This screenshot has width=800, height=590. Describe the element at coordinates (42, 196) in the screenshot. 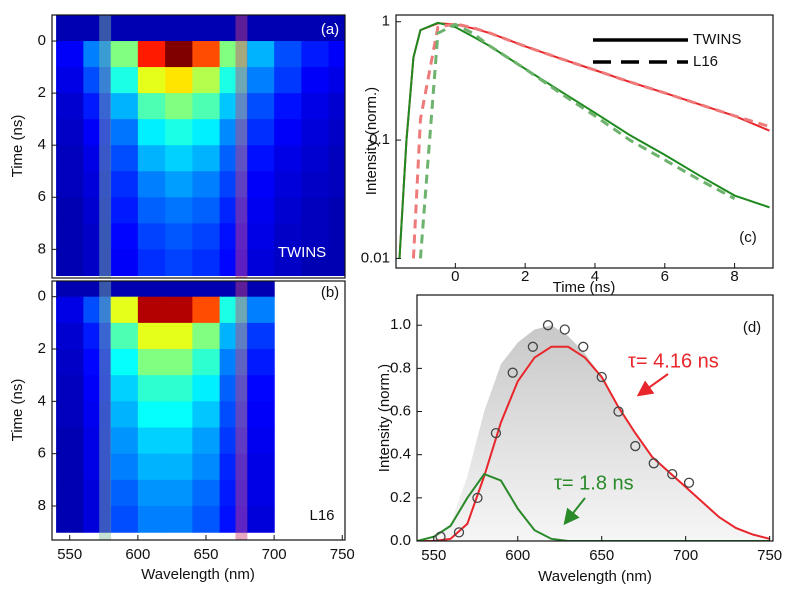

I see `y-tick-label: 6` at that location.